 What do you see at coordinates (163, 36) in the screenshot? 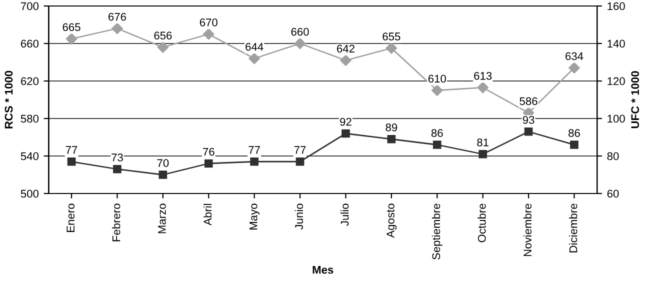
I see `data-label: 656` at bounding box center [163, 36].